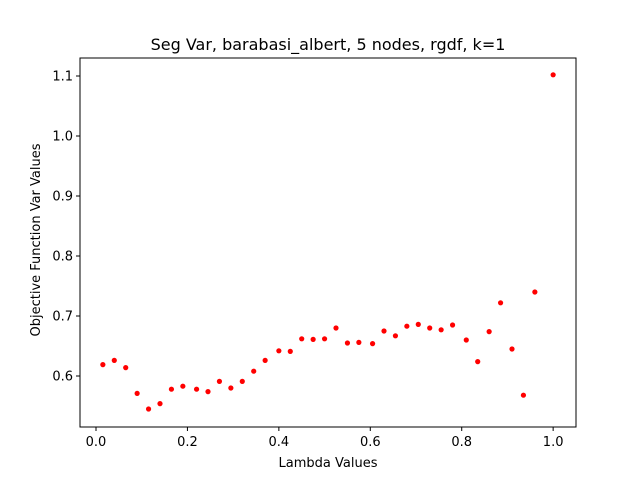 This screenshot has width=640, height=480. What do you see at coordinates (62, 137) in the screenshot?
I see `y-tick-label: 1.0` at bounding box center [62, 137].